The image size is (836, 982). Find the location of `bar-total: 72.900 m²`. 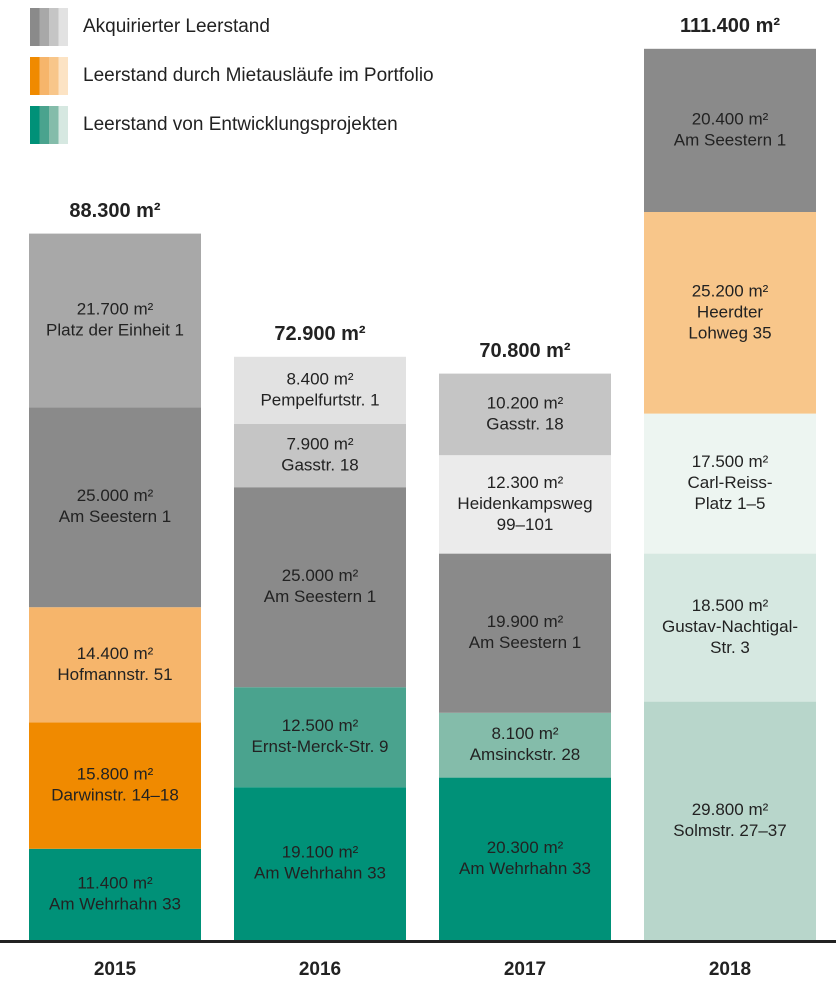

bar-total: 72.900 m² is located at coordinates (320, 334).